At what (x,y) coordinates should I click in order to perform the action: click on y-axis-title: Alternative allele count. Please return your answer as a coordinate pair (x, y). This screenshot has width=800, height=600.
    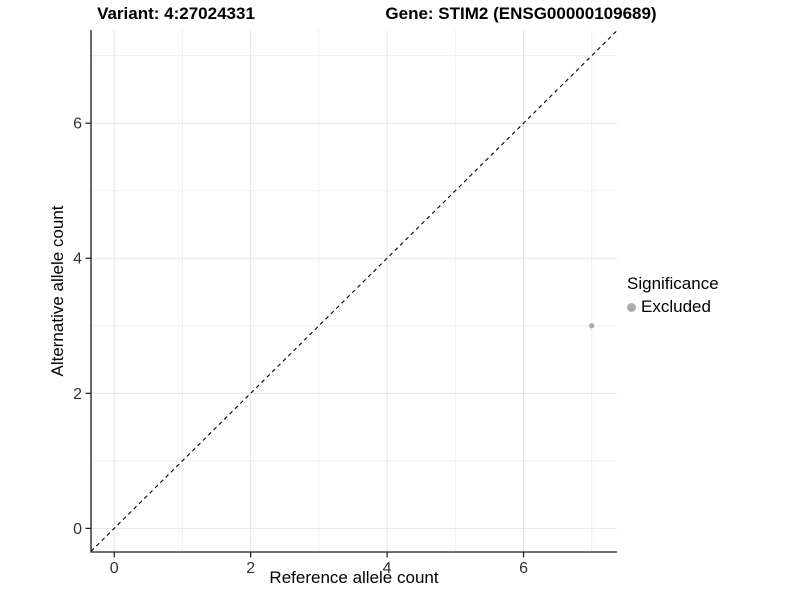
    Looking at the image, I should click on (57, 291).